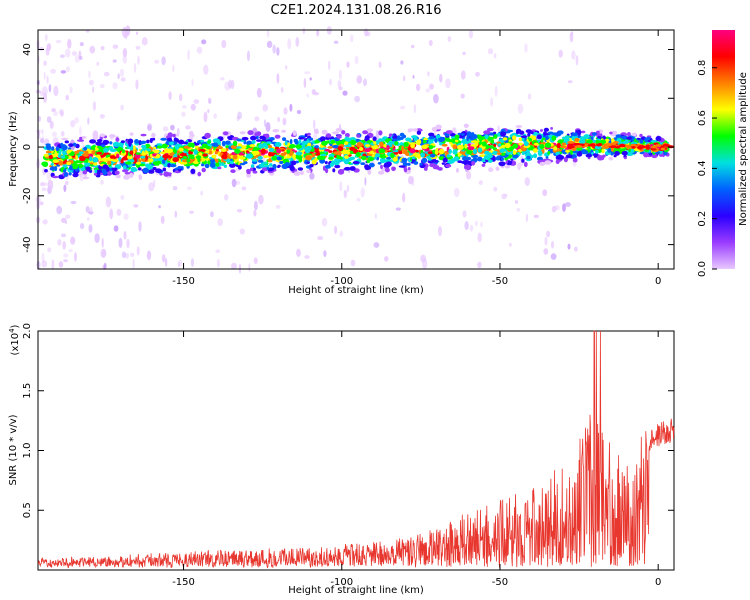  What do you see at coordinates (355, 10) in the screenshot?
I see `figure-title: C2E1.2024.131.08.26.R16` at bounding box center [355, 10].